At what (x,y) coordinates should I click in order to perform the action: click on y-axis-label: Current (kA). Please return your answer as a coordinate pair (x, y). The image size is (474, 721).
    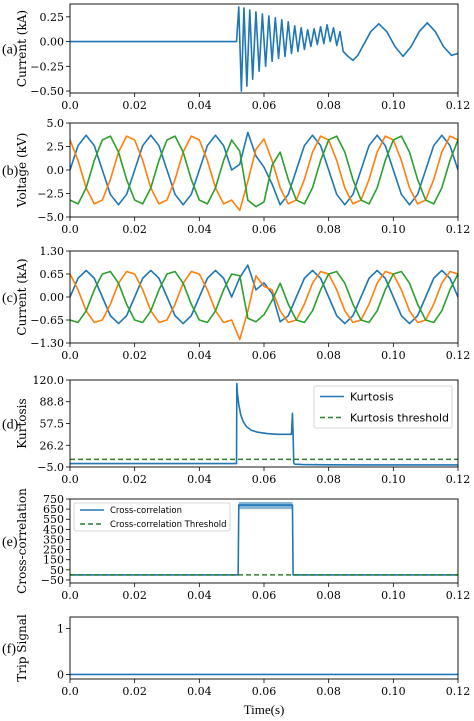
    Looking at the image, I should click on (22, 296).